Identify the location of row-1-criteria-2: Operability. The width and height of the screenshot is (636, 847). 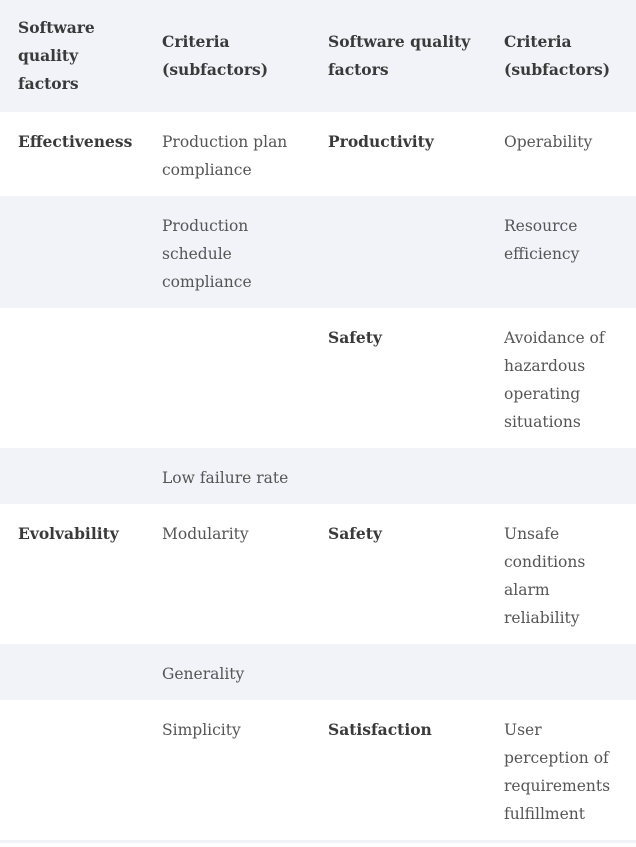
(548, 142).